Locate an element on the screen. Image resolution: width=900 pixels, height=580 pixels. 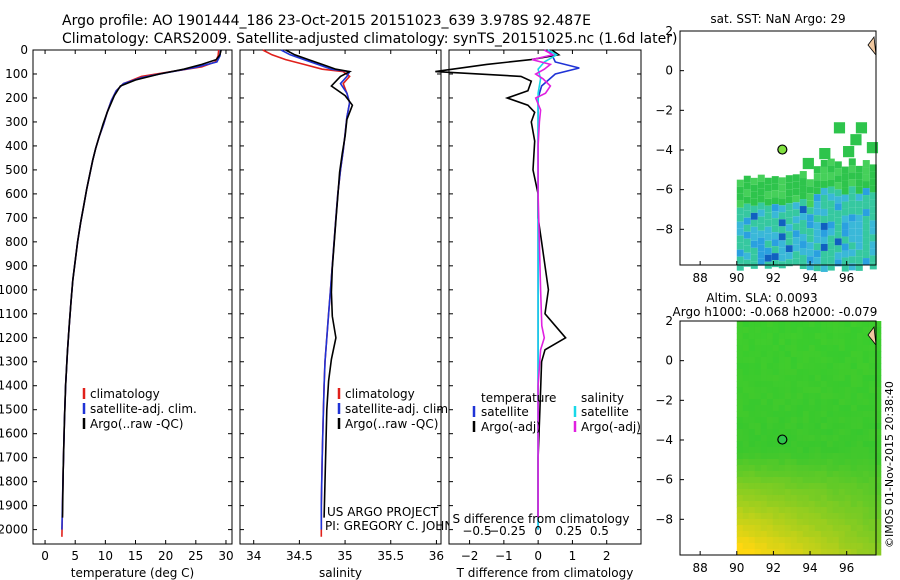
map-frame is located at coordinates (778, 438).